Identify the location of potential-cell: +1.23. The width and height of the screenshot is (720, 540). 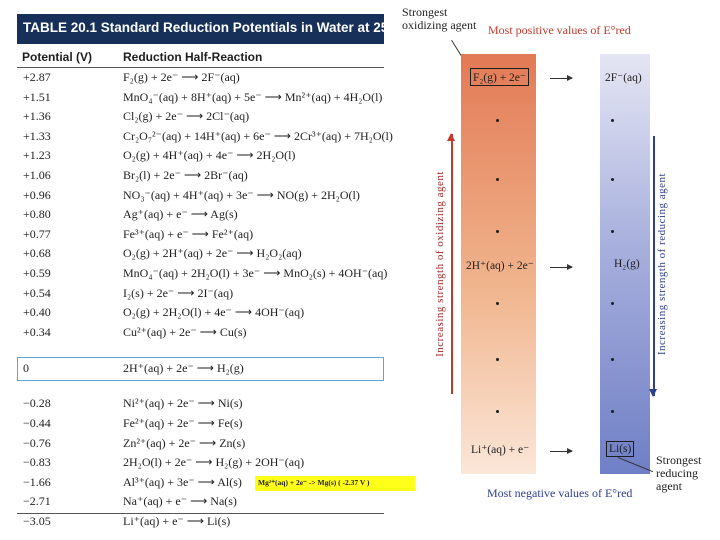
(37, 155).